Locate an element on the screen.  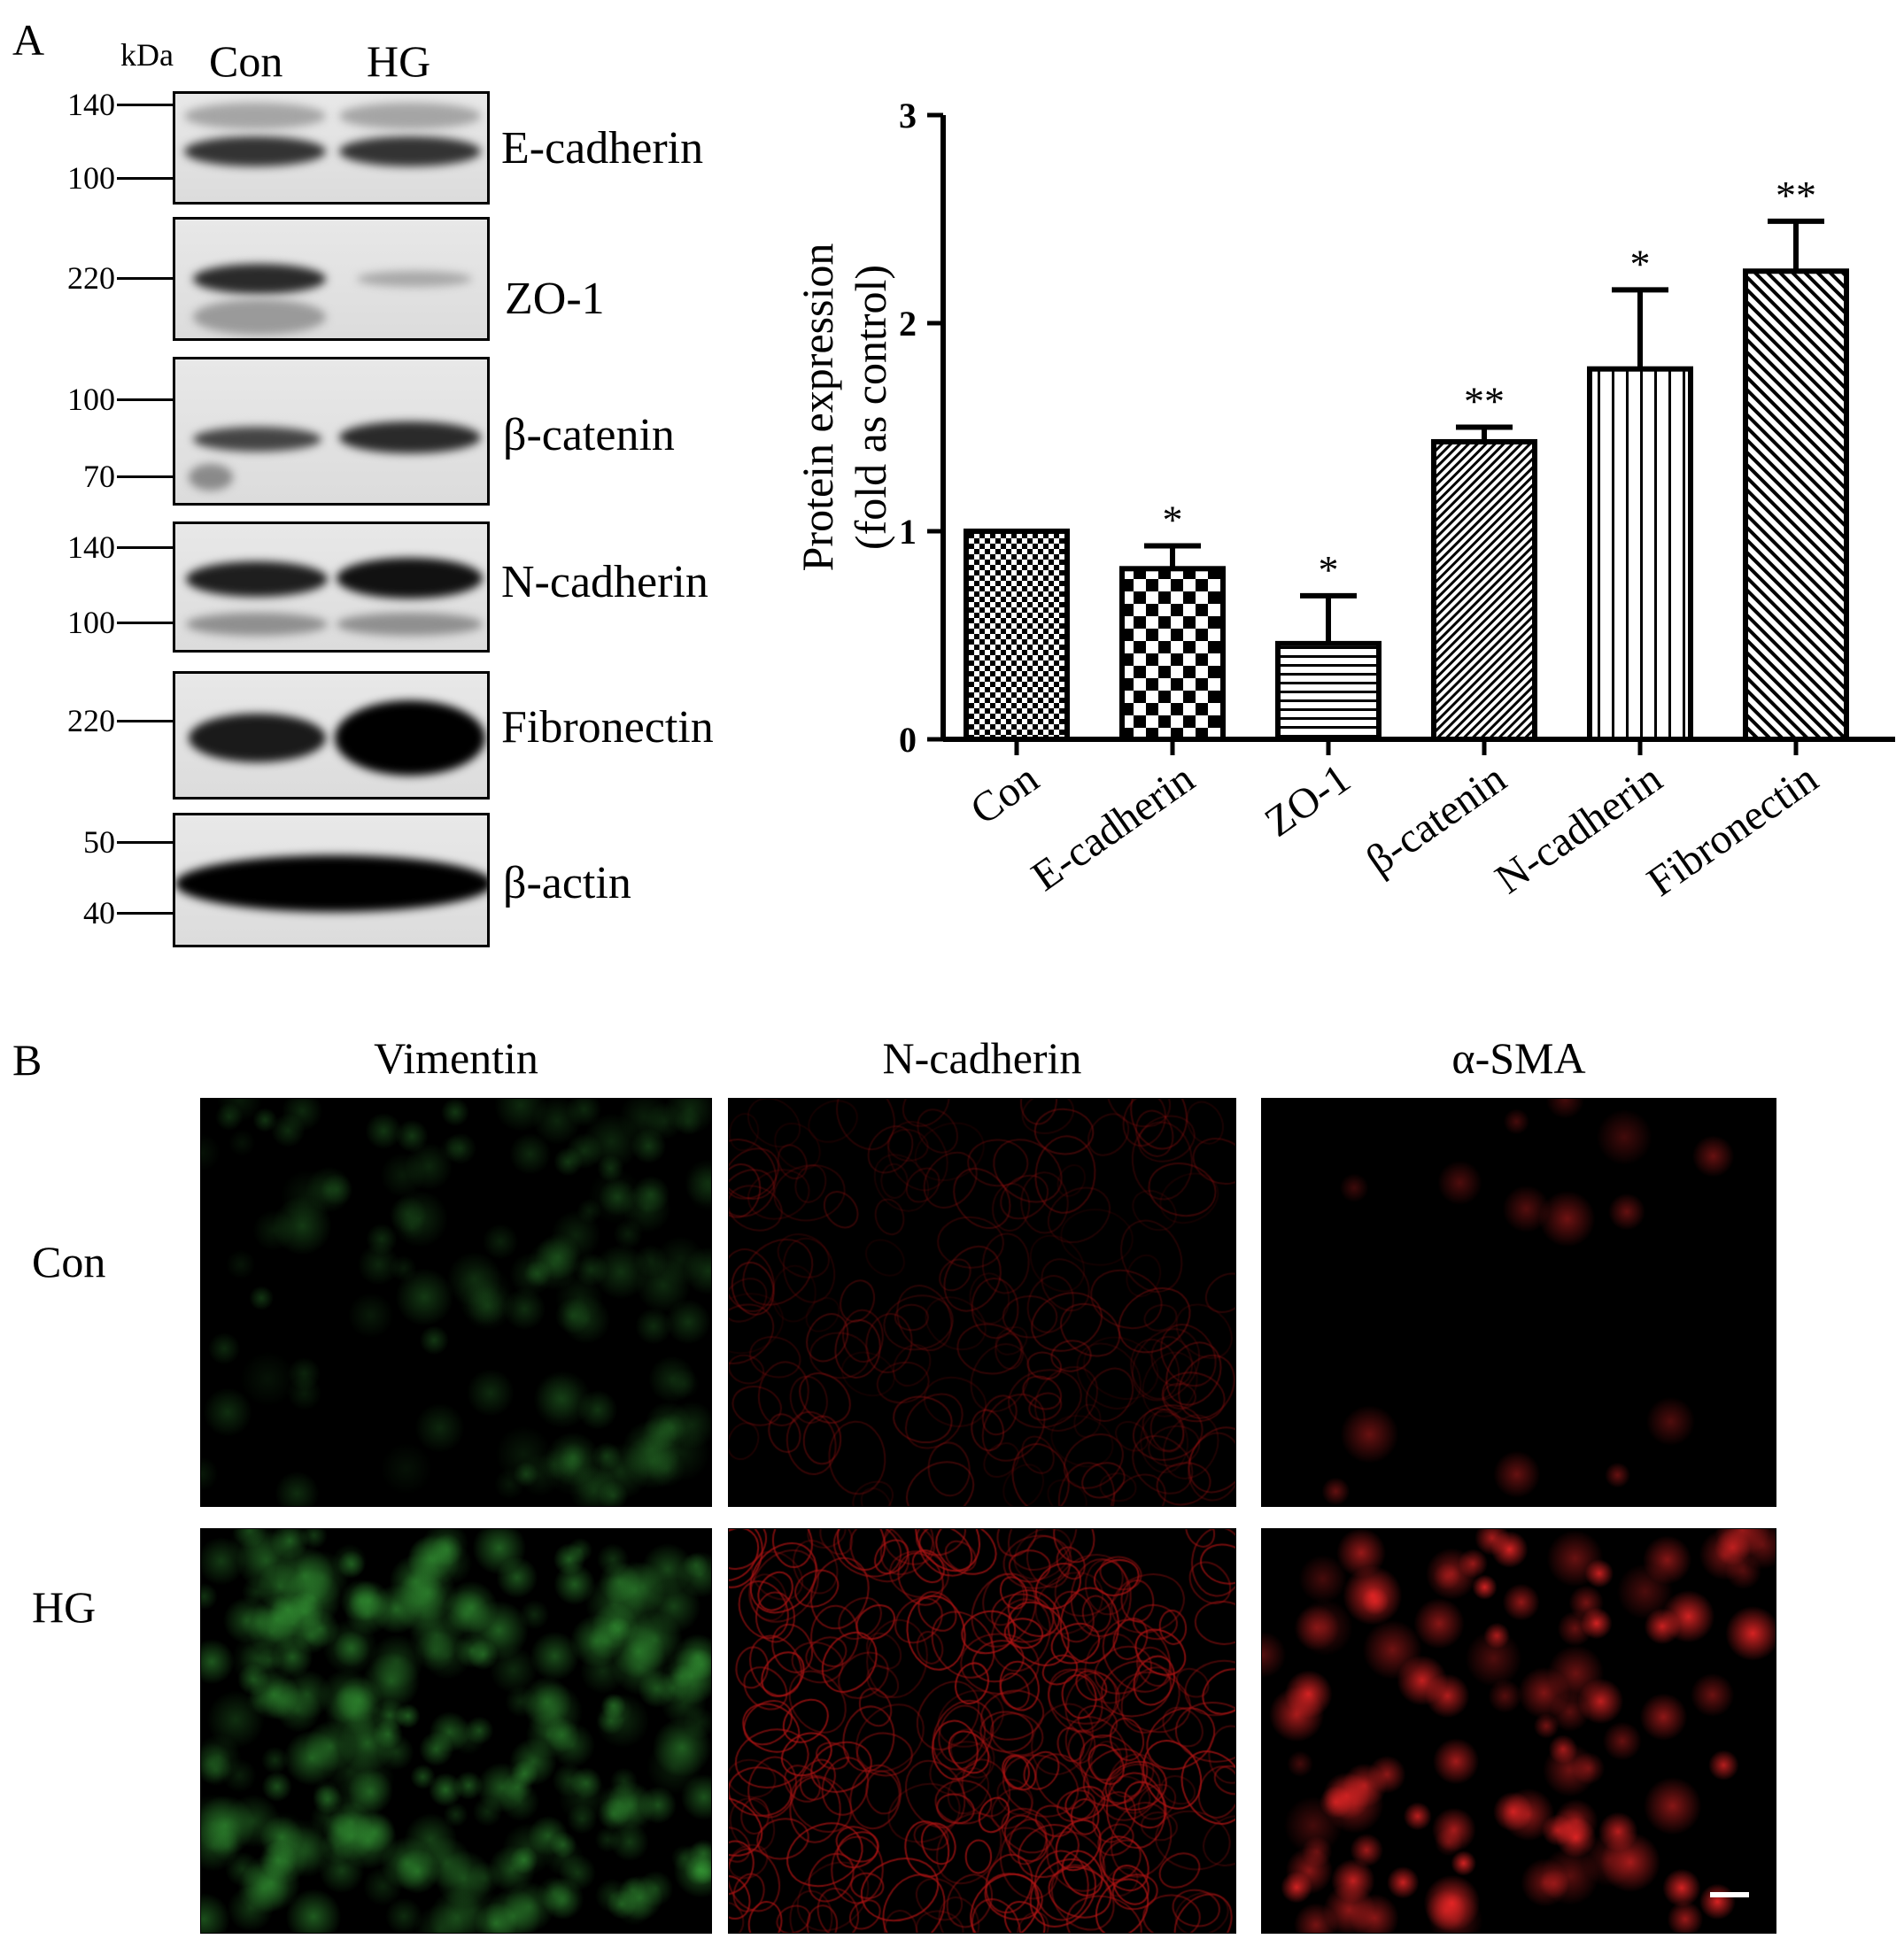
micrograph-con-n-cadherin is located at coordinates (982, 1302).